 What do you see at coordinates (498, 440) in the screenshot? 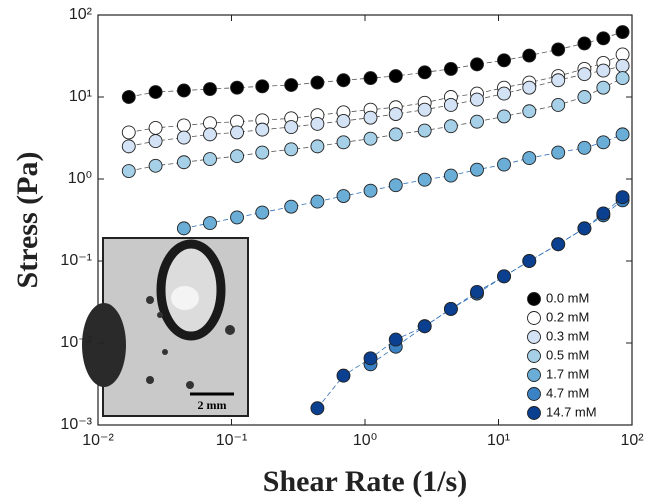
I see `x-tick-label: 10¹` at bounding box center [498, 440].